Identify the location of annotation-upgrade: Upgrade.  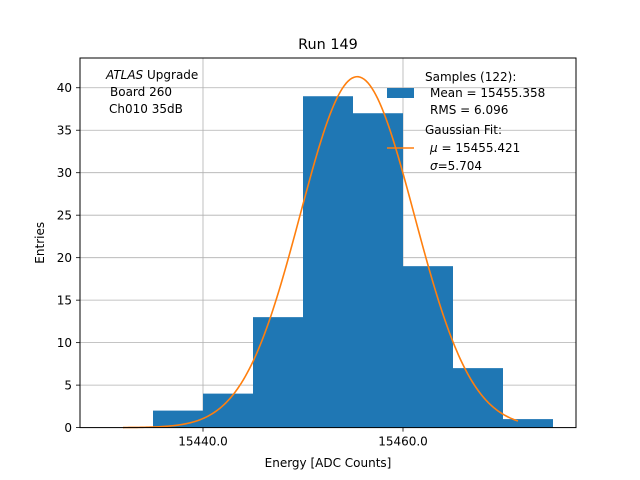
(170, 75).